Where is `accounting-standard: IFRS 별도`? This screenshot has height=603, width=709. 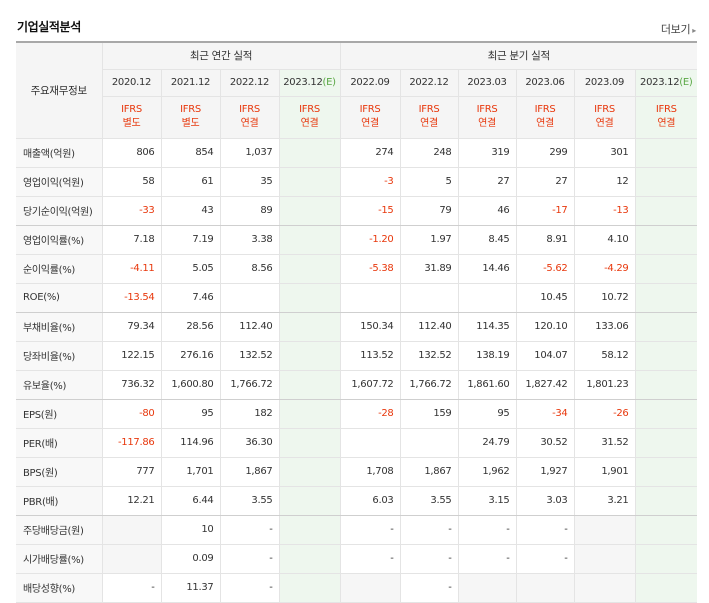 accounting-standard: IFRS 별도 is located at coordinates (190, 117).